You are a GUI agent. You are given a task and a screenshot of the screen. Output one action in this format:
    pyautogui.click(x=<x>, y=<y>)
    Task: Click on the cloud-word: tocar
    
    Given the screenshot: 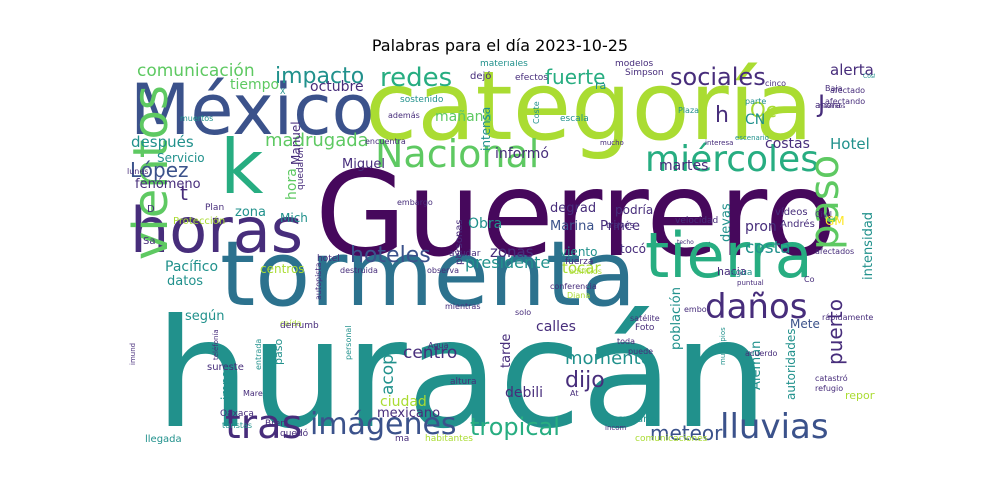 What is the action you would take?
    pyautogui.click(x=581, y=268)
    